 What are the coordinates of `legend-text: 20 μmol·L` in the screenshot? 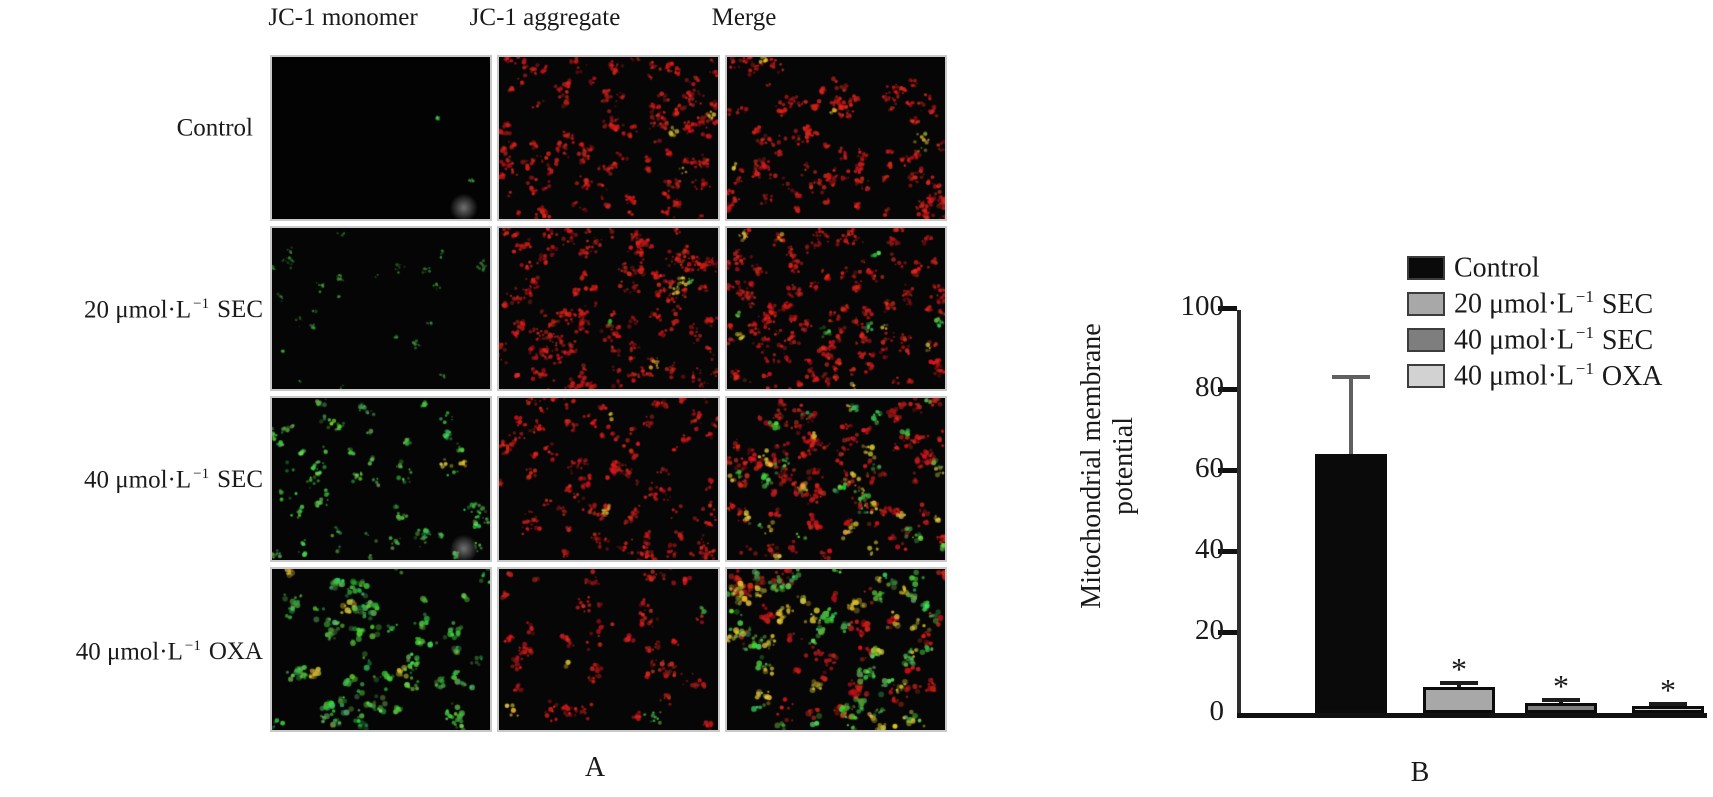 It's located at (1514, 304).